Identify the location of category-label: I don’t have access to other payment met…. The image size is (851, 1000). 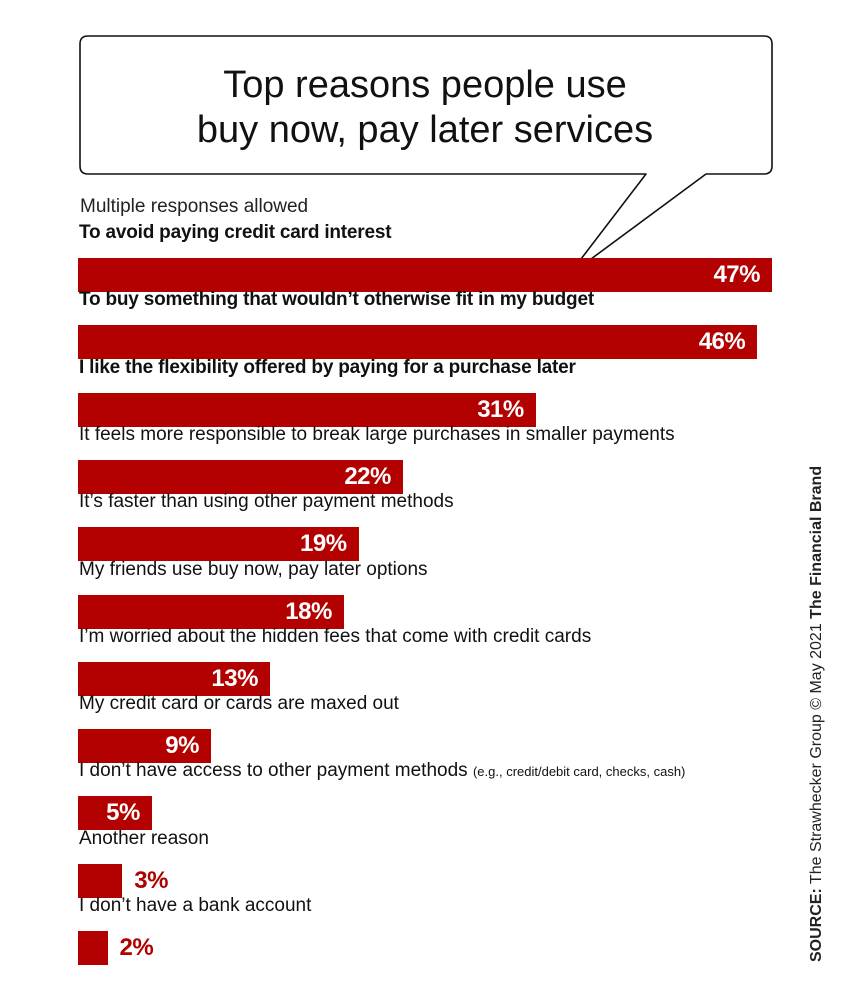
(382, 771).